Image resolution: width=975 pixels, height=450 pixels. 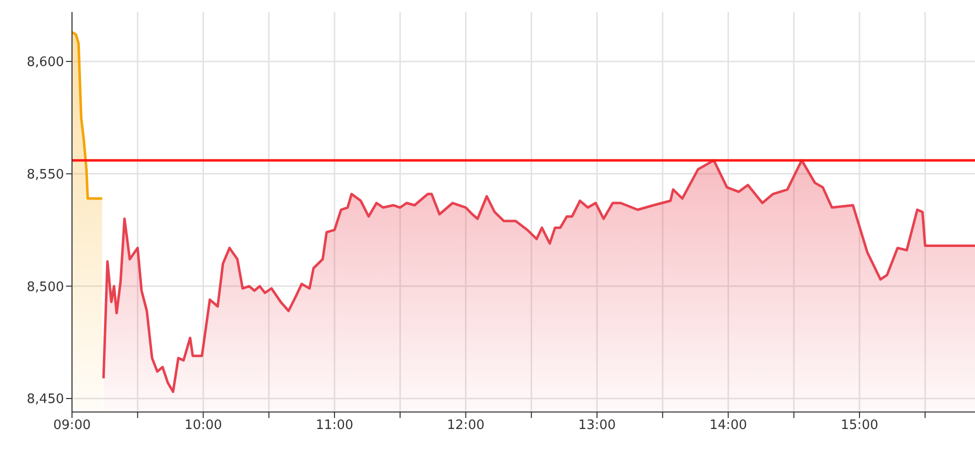 What do you see at coordinates (45, 62) in the screenshot?
I see `y-tick-label: 8,600` at bounding box center [45, 62].